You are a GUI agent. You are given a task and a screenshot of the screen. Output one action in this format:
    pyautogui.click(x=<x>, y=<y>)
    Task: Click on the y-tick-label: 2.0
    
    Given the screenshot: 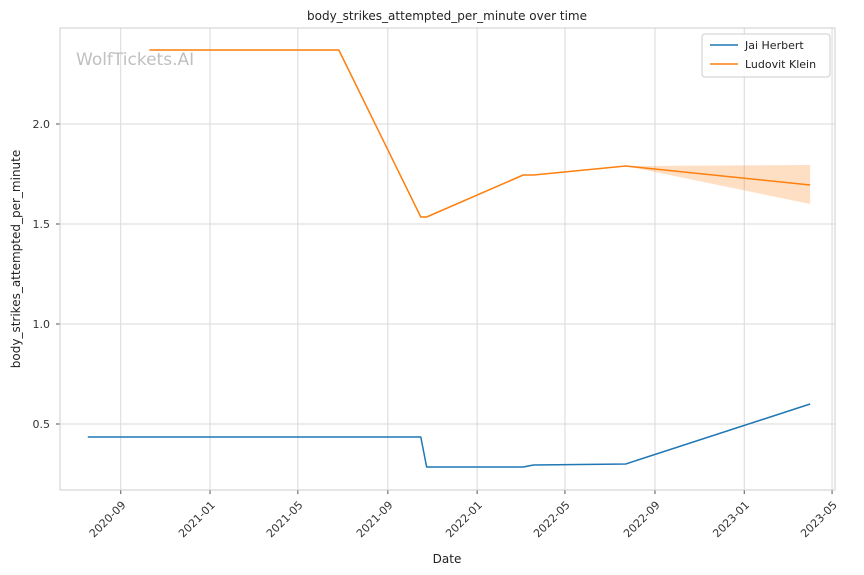 What is the action you would take?
    pyautogui.click(x=42, y=124)
    